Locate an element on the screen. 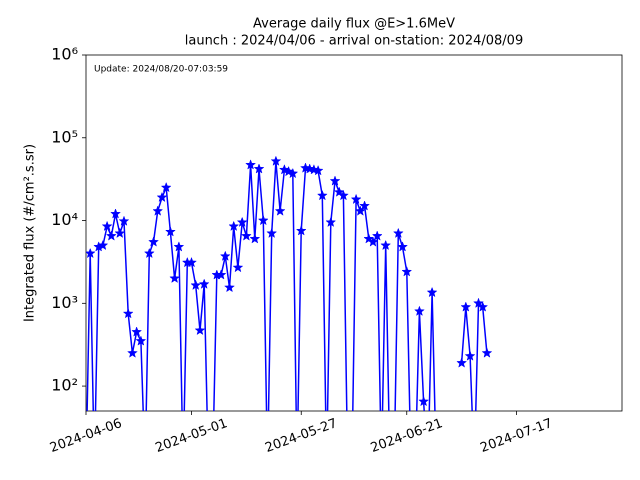  y-tick-label: 10⁶ is located at coordinates (64, 54).